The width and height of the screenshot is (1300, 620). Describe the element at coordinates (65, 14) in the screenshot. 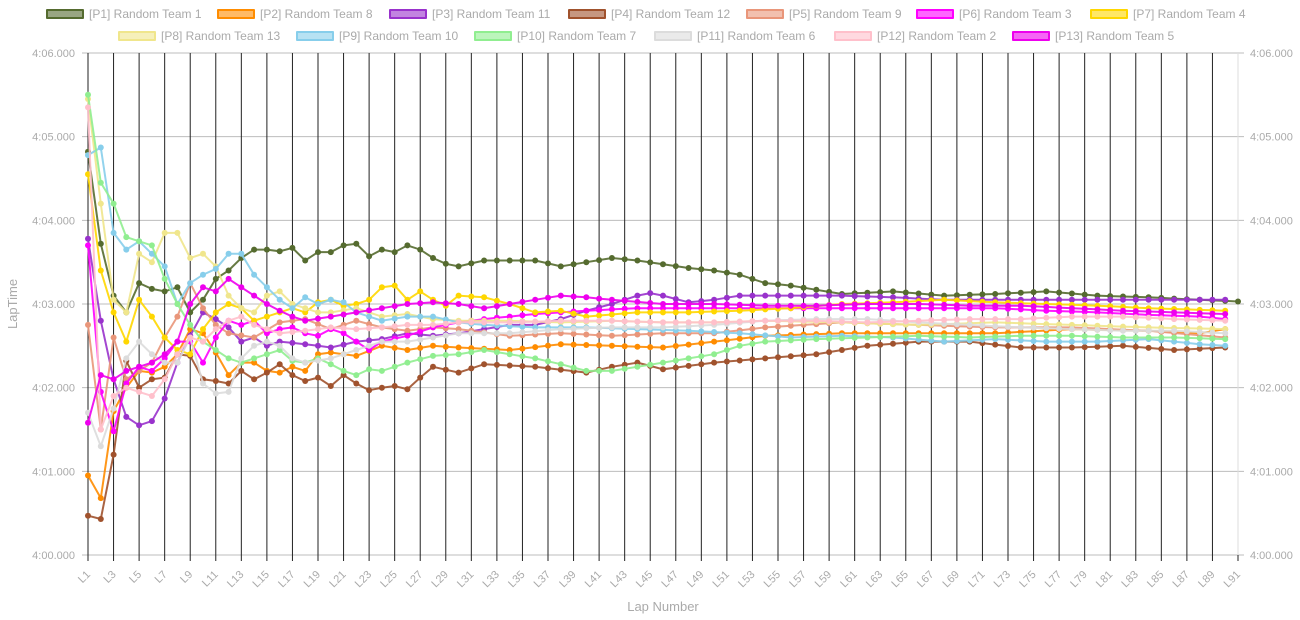

I see `legend-swatch` at that location.